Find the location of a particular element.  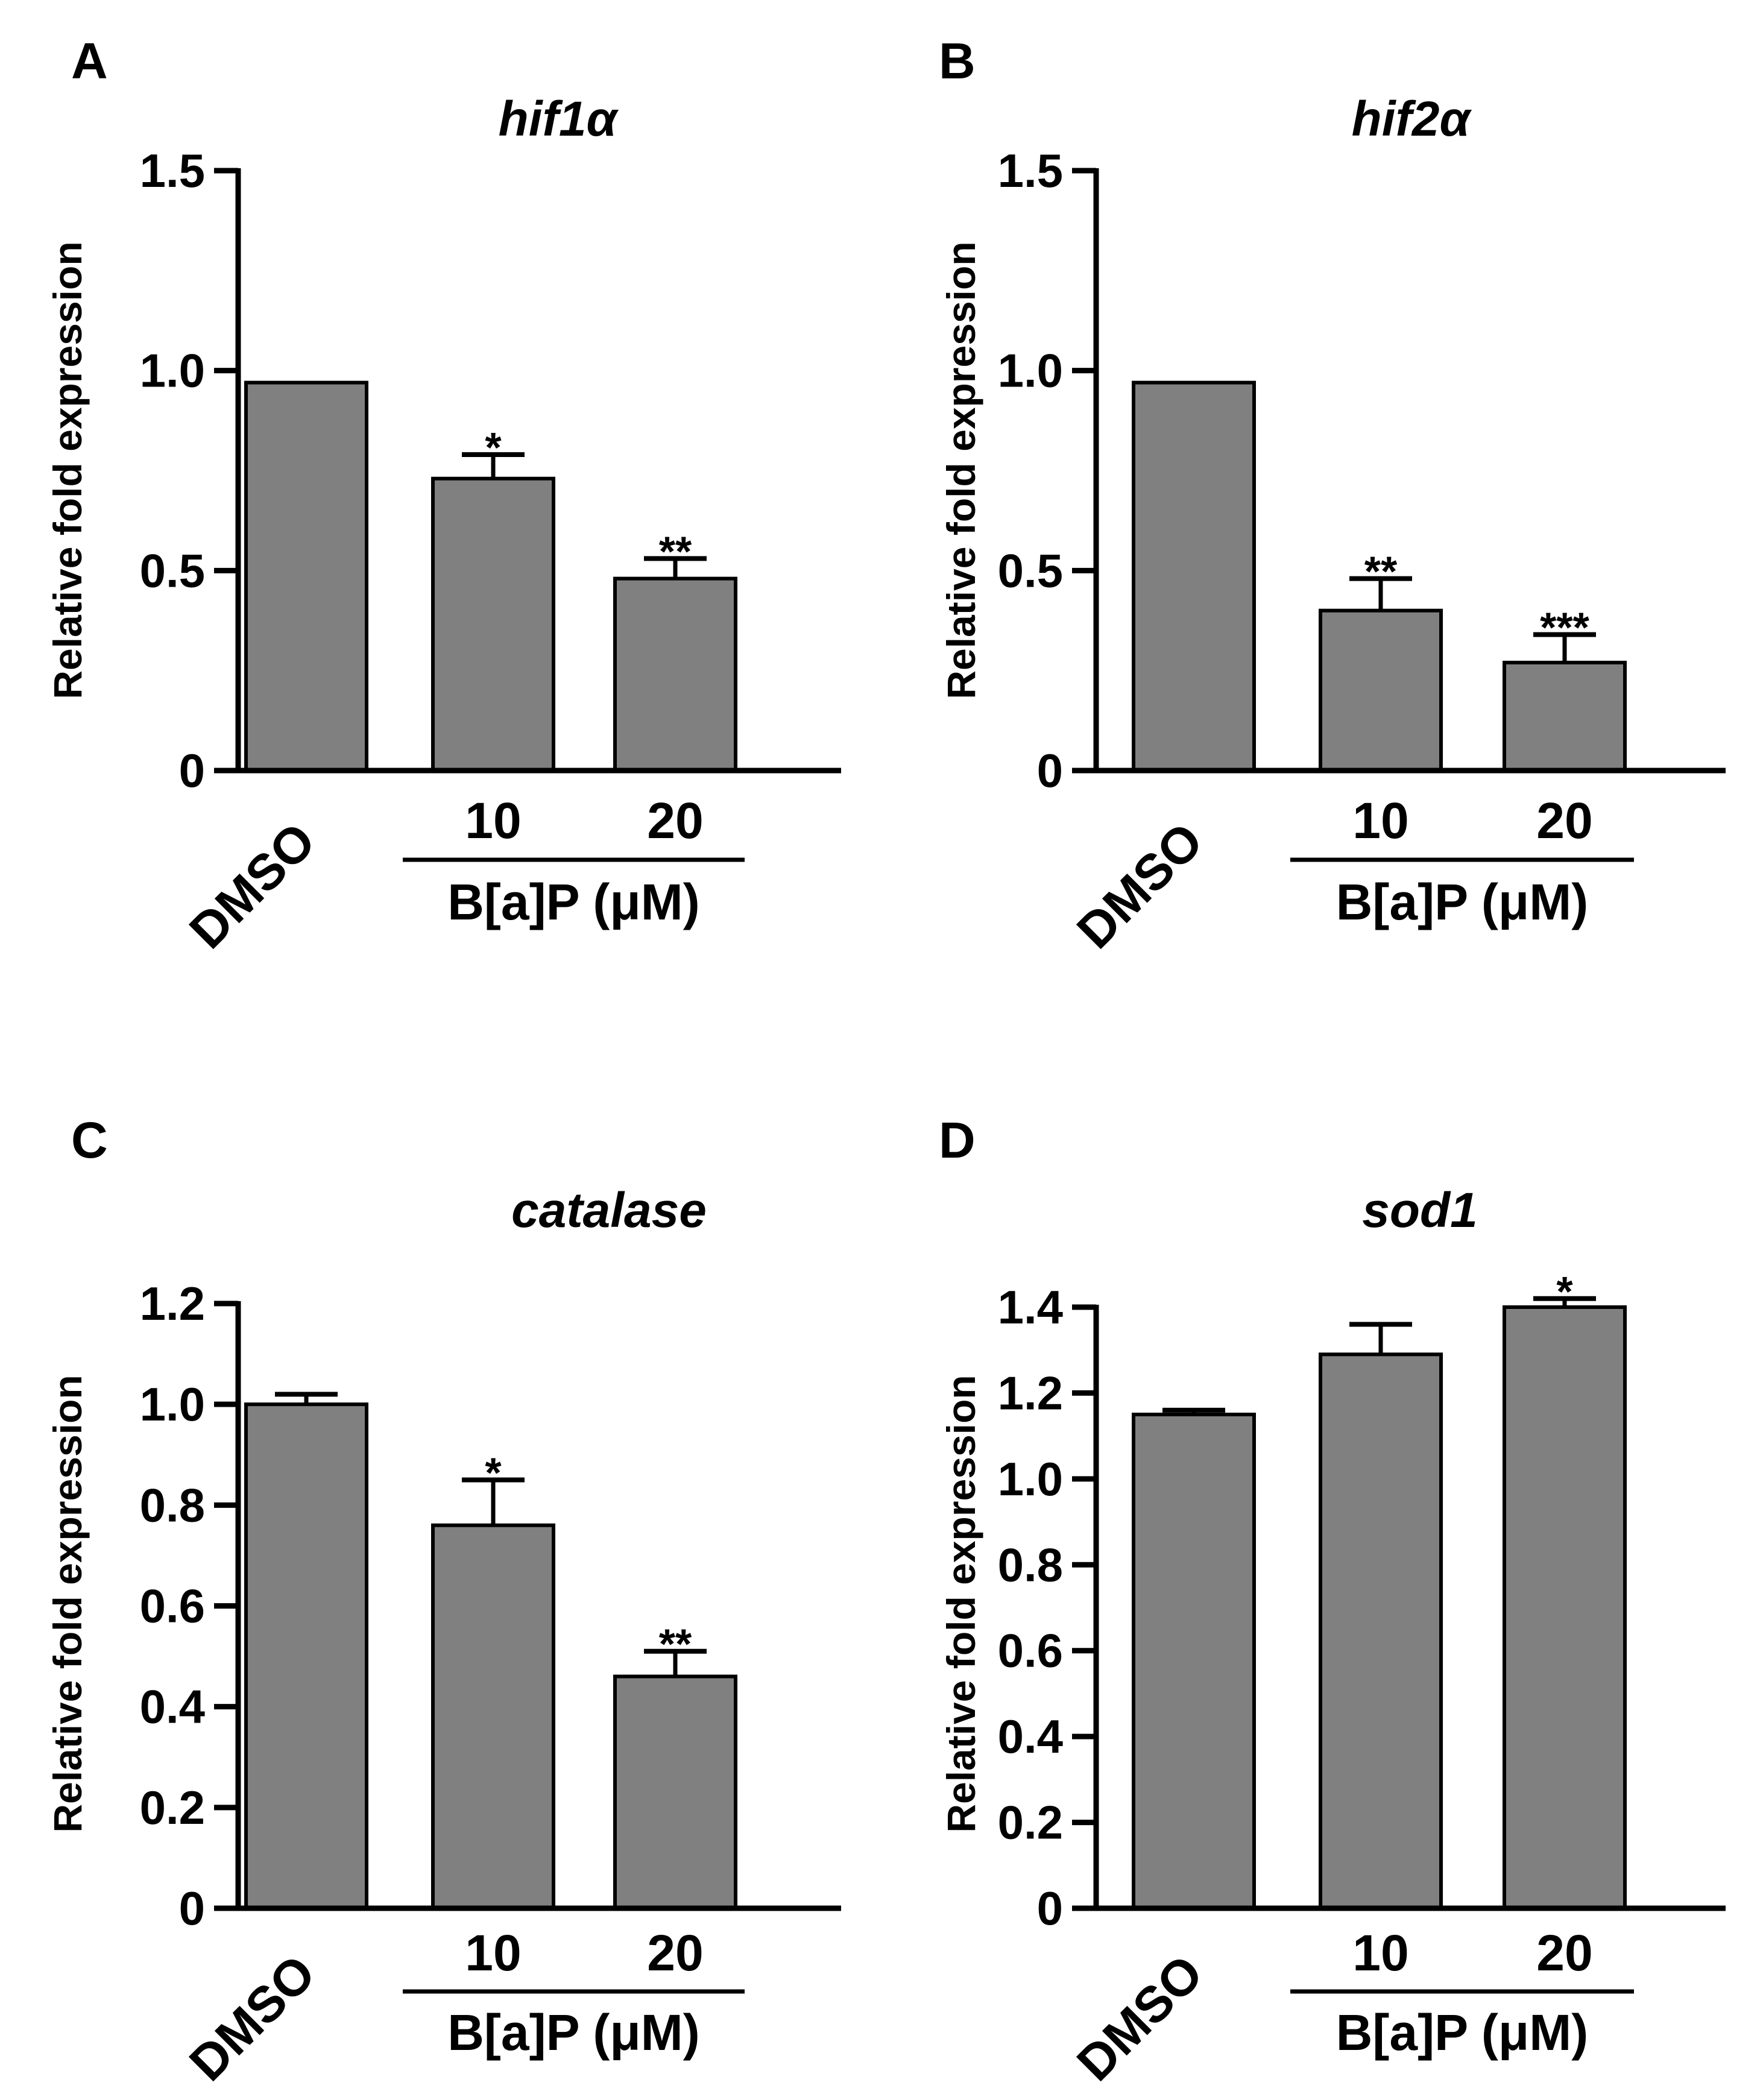

chart-title: sod1 is located at coordinates (1419, 1210).